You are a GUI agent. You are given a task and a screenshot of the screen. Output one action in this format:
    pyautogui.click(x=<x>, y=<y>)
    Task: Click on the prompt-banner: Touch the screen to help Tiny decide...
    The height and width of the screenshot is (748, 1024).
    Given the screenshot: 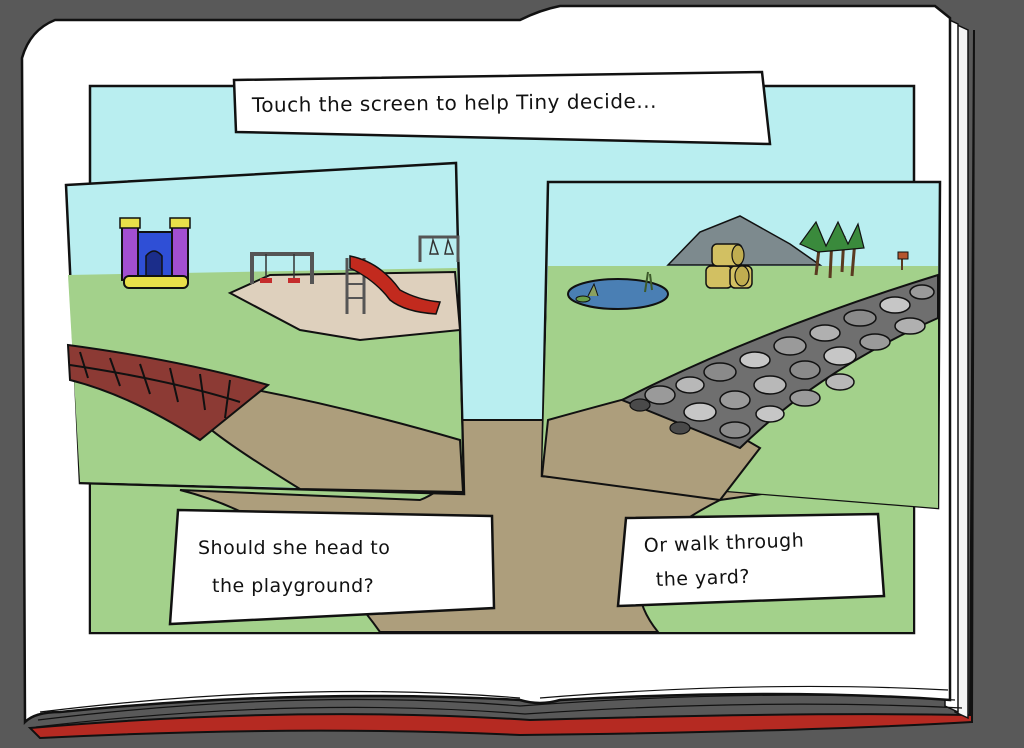 What is the action you would take?
    pyautogui.click(x=502, y=108)
    